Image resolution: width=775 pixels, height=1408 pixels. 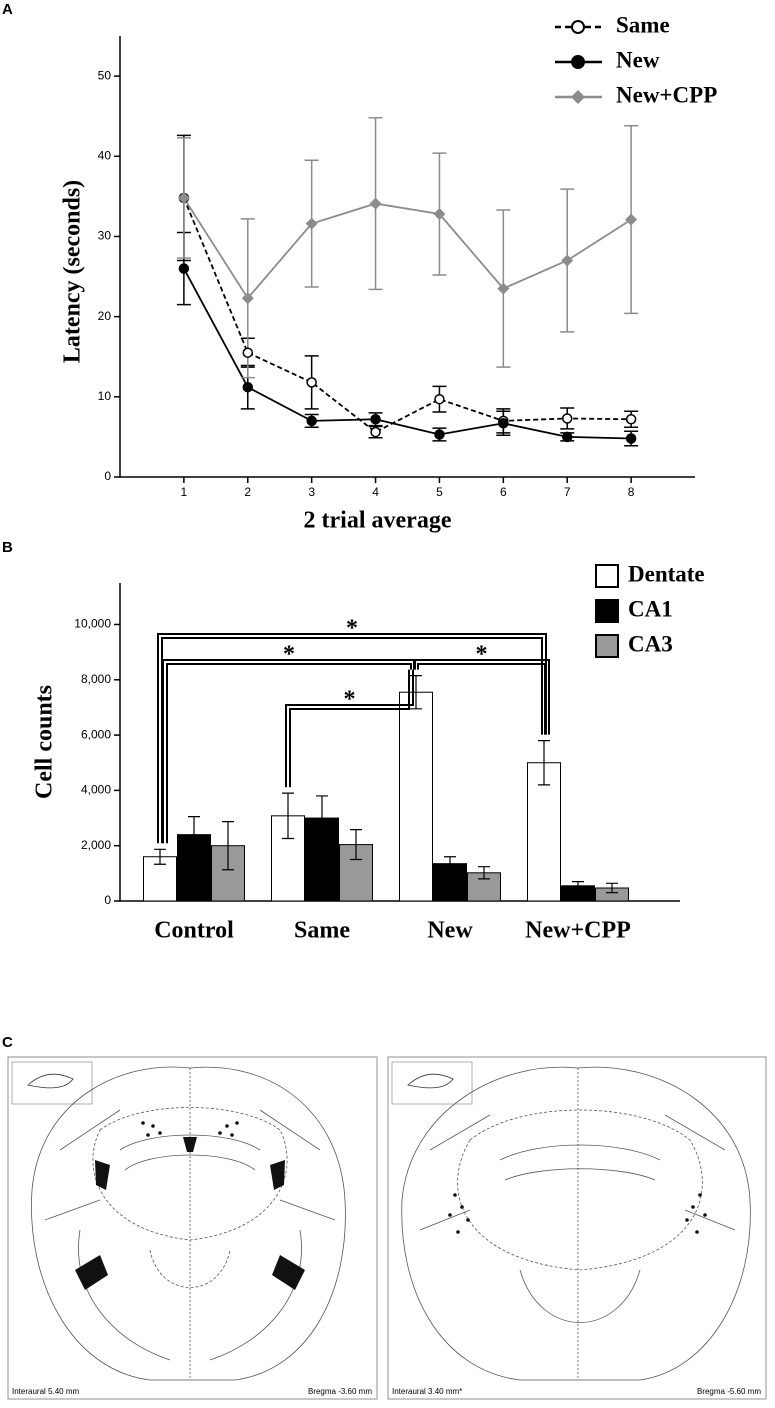 I want to click on panel-label: A, so click(x=7, y=9).